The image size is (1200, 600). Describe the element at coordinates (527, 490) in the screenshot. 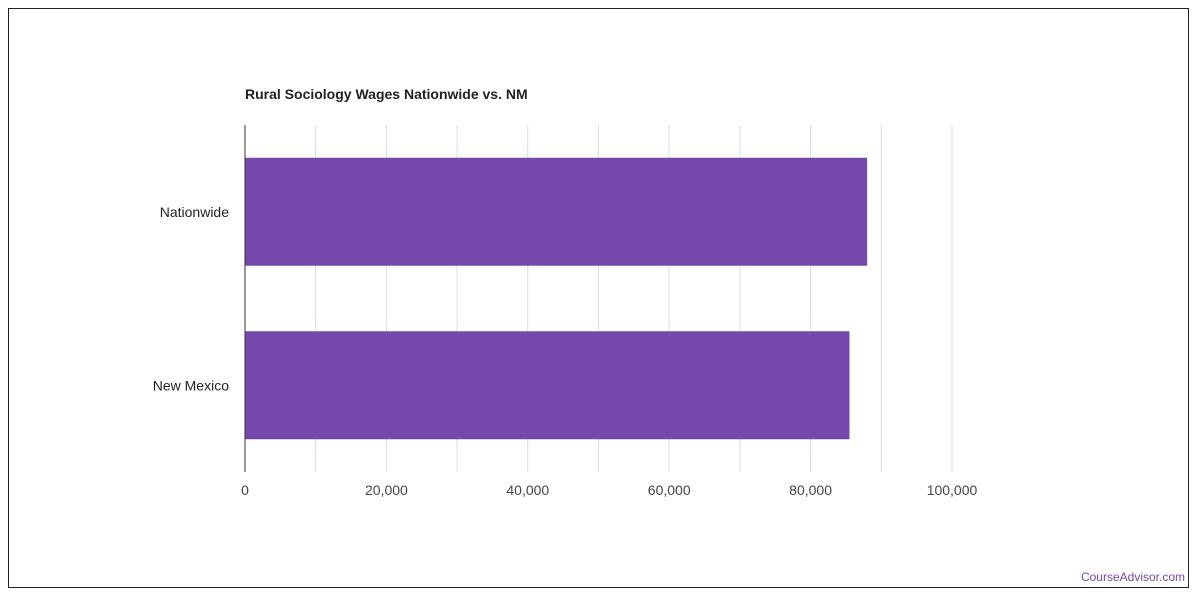

I see `x-tick-label: 40,000` at that location.